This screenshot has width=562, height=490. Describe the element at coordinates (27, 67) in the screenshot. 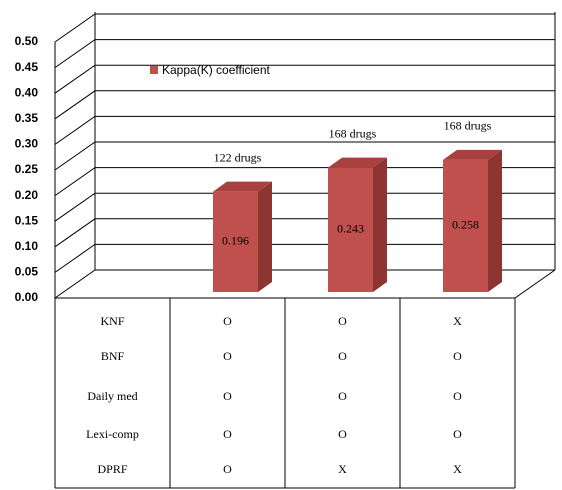

I see `y-tick-label: 0.45` at that location.